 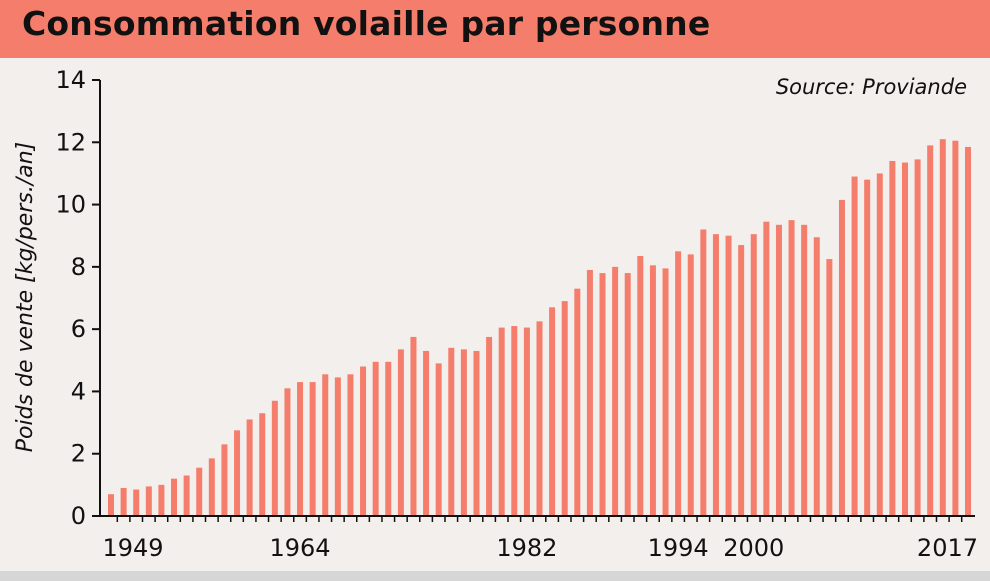 What do you see at coordinates (78, 516) in the screenshot?
I see `y-tick-label: 0` at bounding box center [78, 516].